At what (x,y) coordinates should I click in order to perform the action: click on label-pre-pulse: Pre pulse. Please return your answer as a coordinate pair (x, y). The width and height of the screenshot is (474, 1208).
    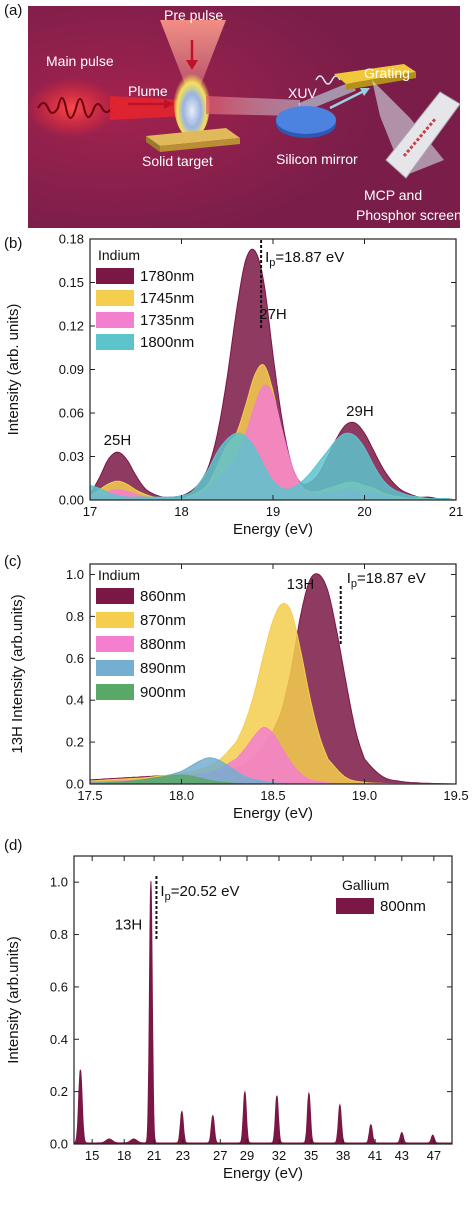
    Looking at the image, I should click on (193, 15).